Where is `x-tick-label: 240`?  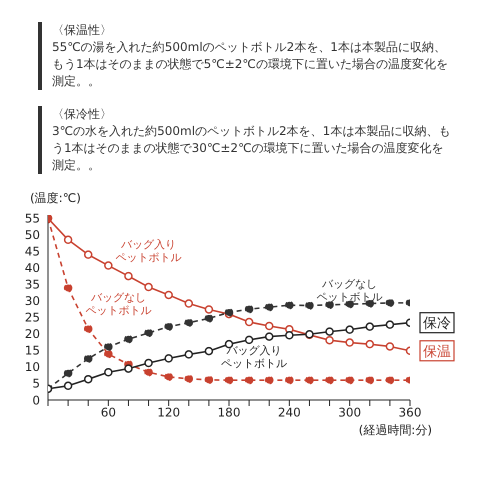 x-tick-label: 240 is located at coordinates (289, 413).